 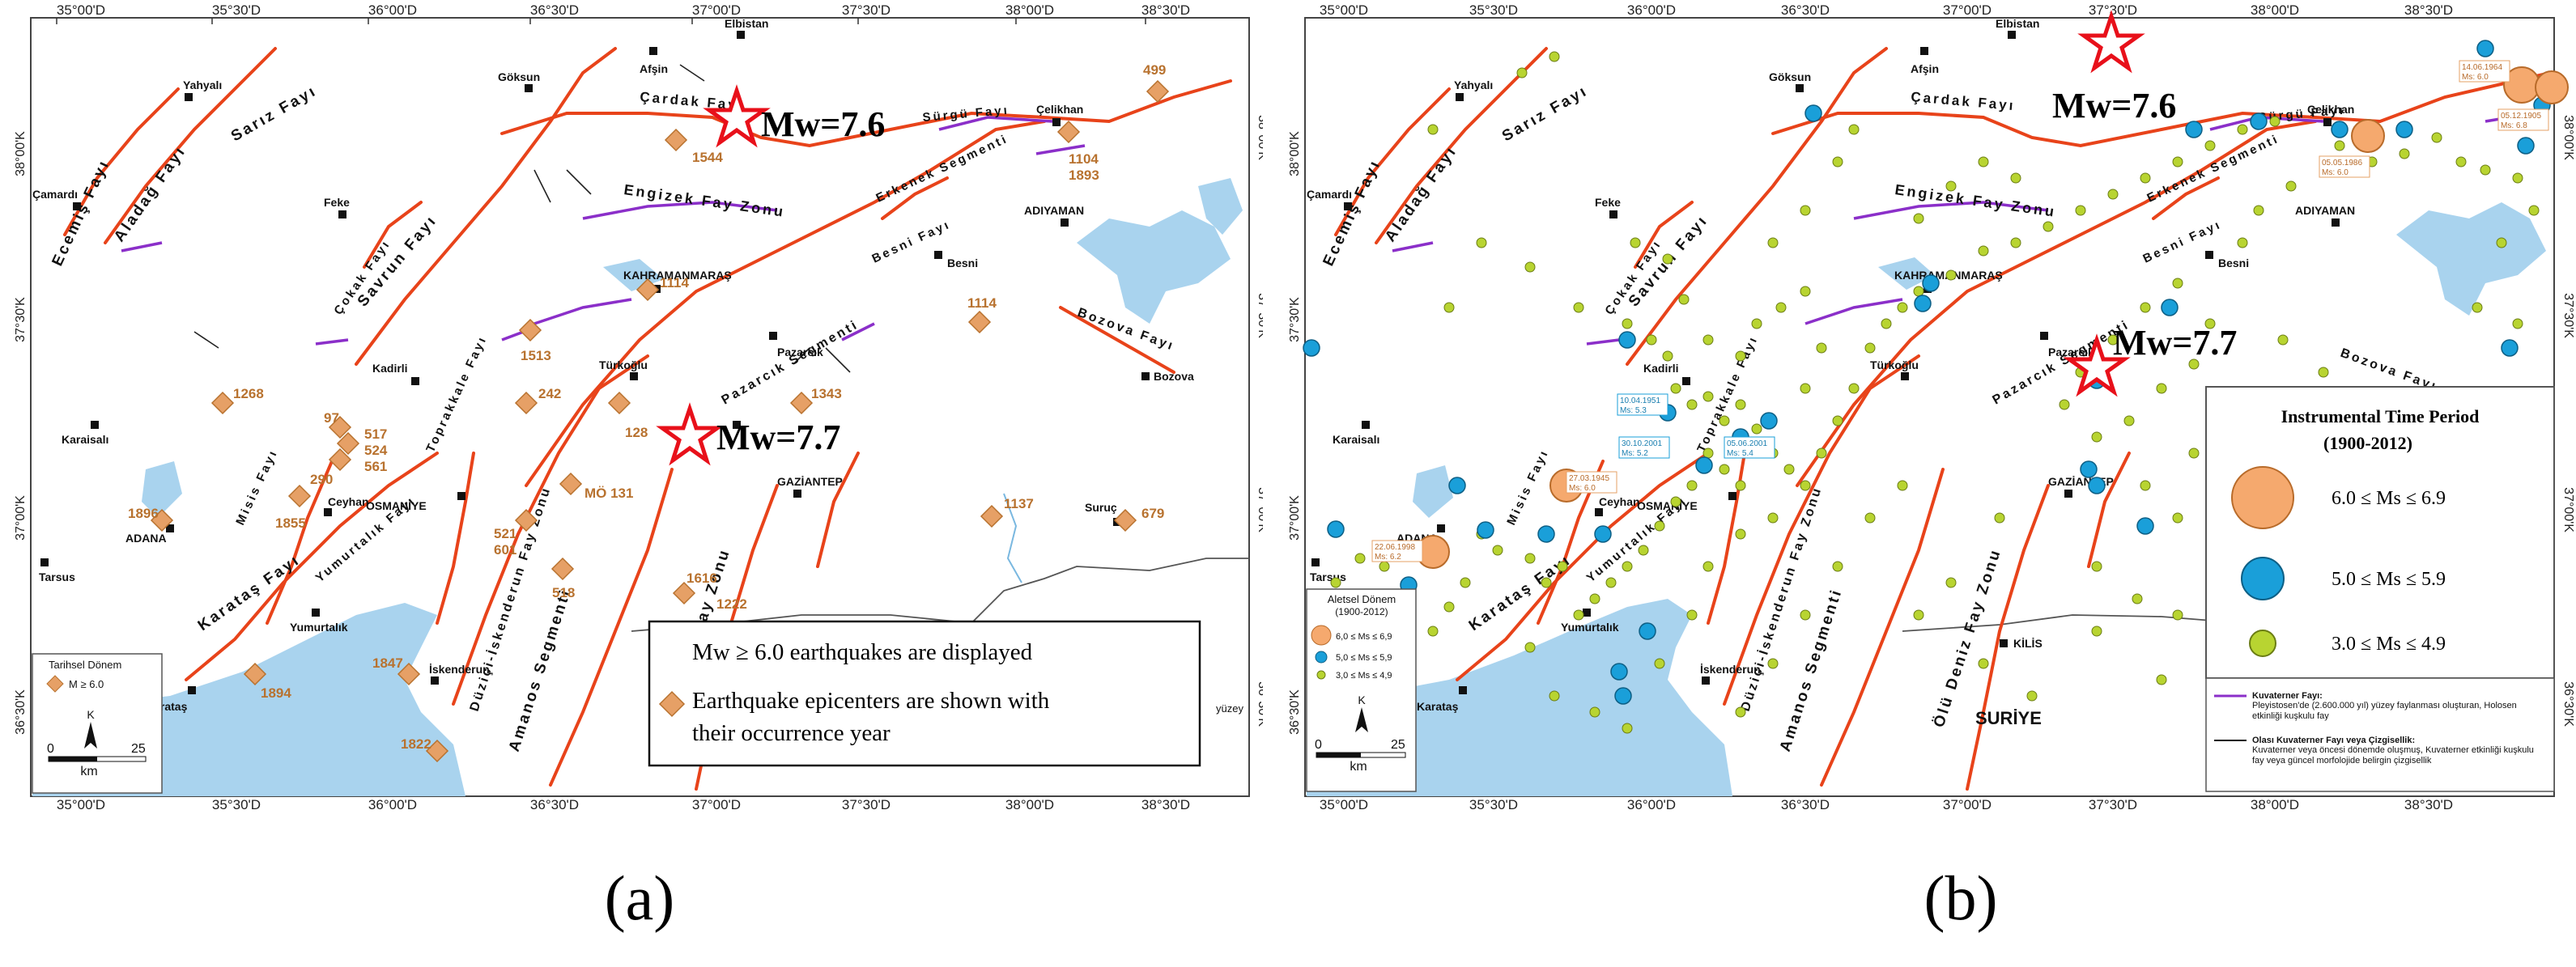 I want to click on legend-item: 5.0 ≤ Ms ≤ 5.9, so click(x=2389, y=579).